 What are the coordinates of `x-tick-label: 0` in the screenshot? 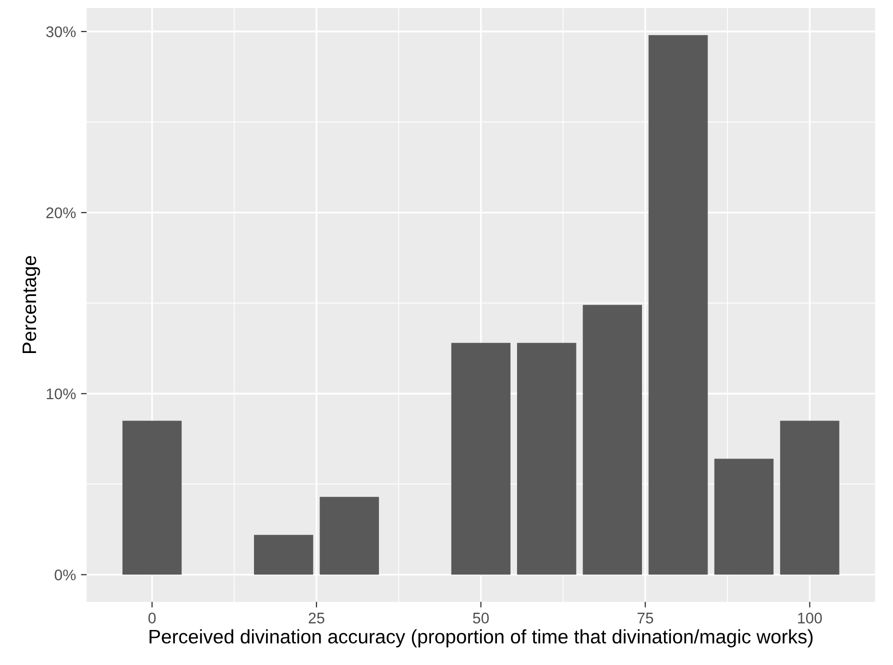 It's located at (152, 618).